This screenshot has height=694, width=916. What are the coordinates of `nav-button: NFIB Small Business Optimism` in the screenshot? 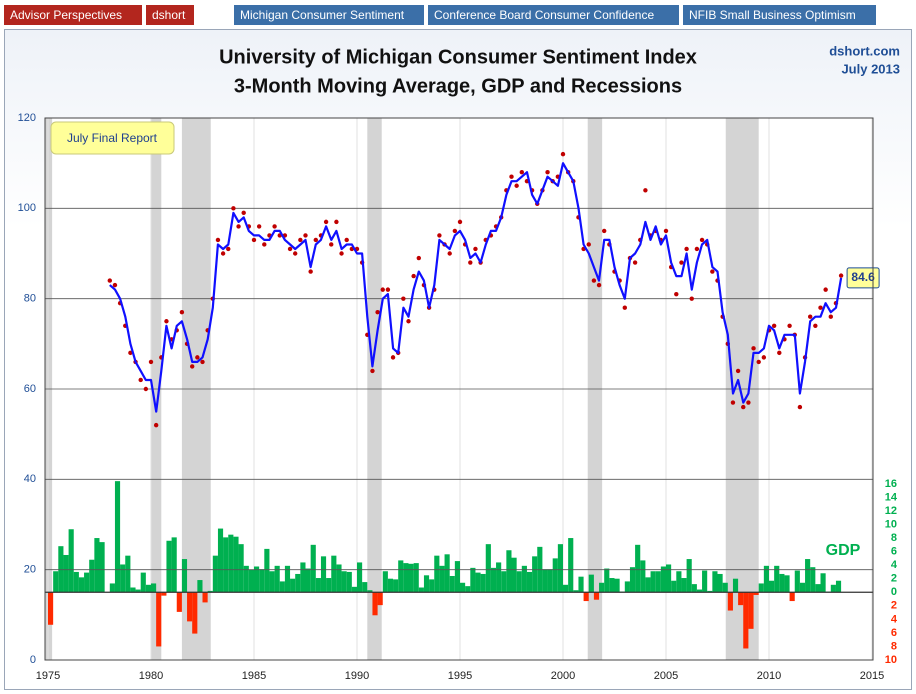 It's located at (779, 15).